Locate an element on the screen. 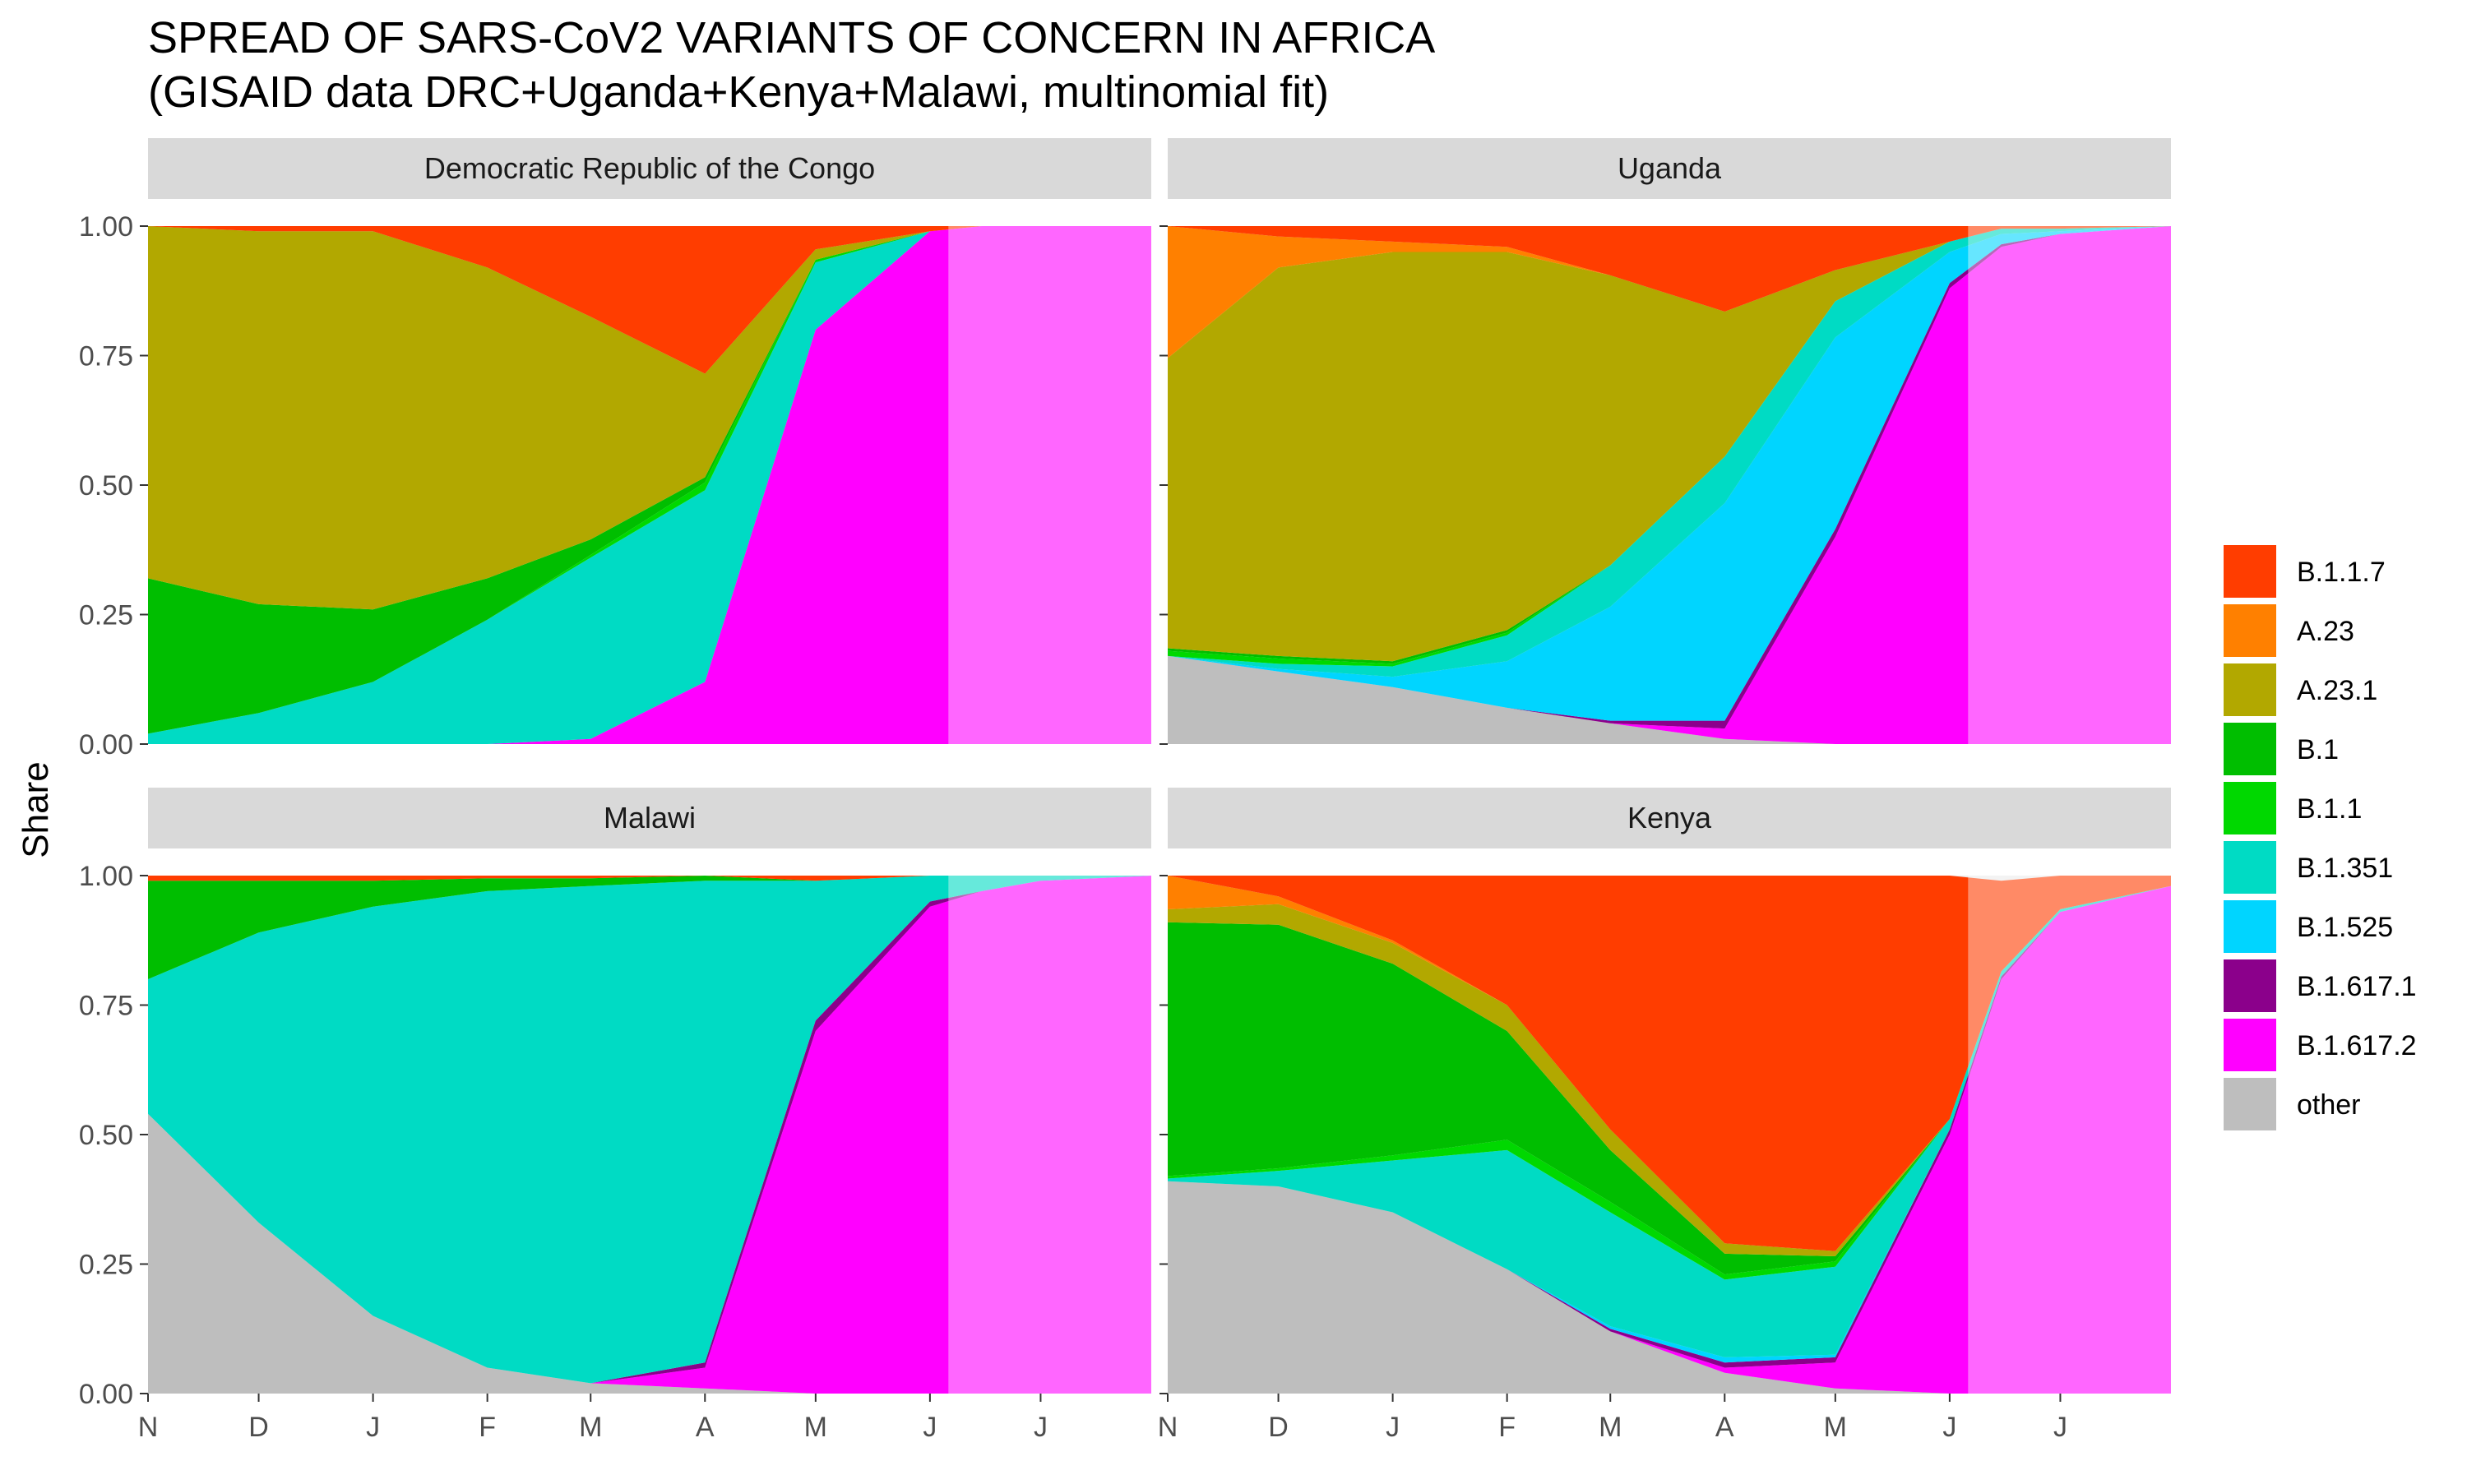  legend-label: B.1 is located at coordinates (2318, 750).